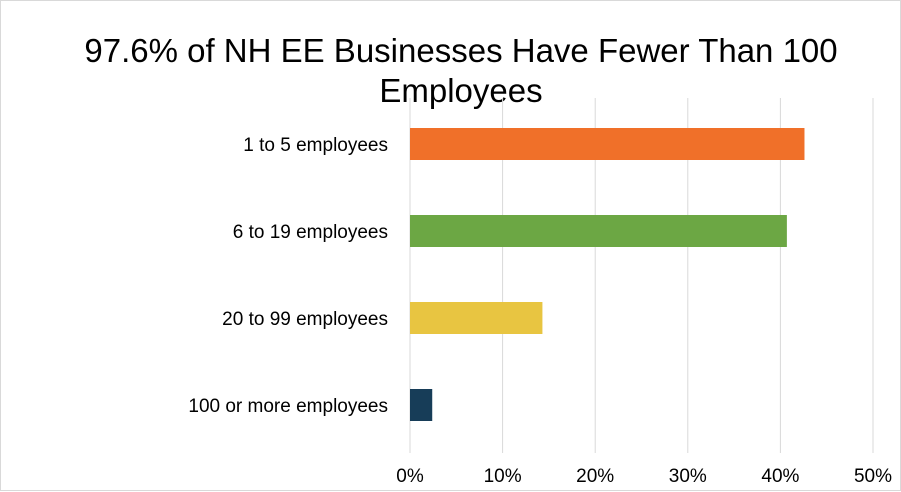  I want to click on x-axis-tick-labels: 0% 10% 20% 30% 40% 50%, so click(644, 476).